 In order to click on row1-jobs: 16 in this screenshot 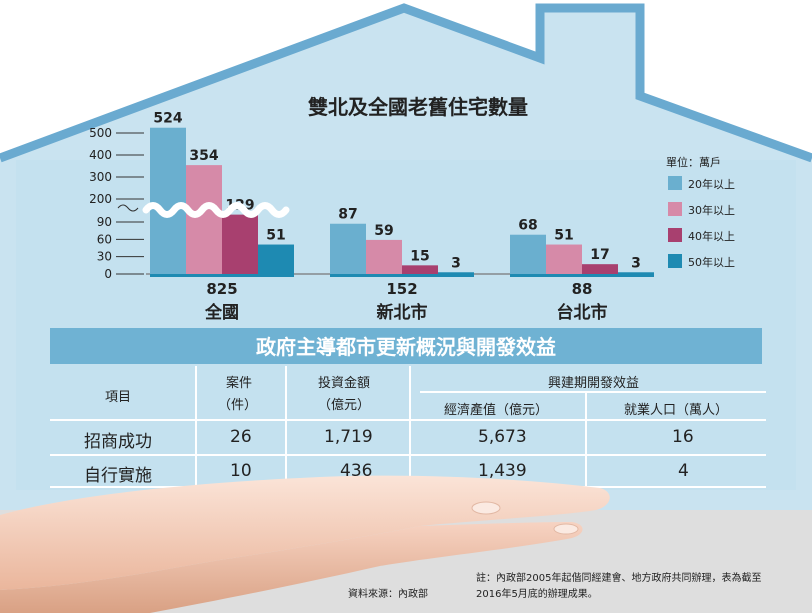, I will do `click(683, 437)`.